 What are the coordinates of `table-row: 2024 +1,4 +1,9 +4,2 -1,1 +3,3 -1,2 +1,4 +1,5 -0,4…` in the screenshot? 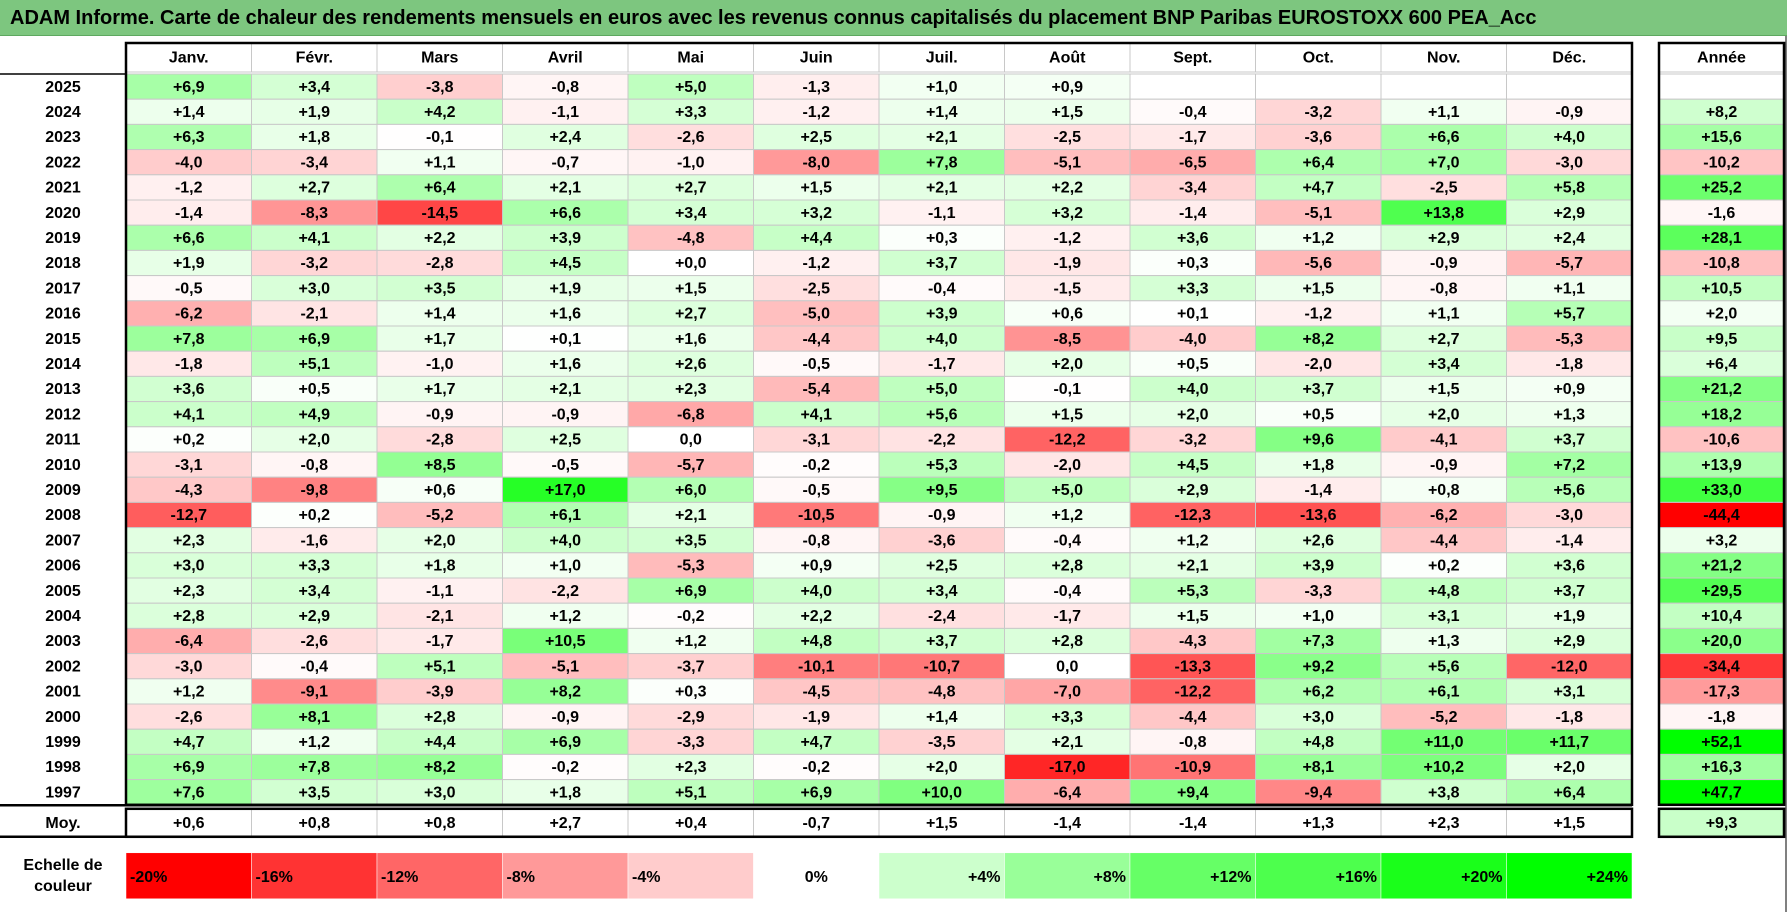 It's located at (893, 111).